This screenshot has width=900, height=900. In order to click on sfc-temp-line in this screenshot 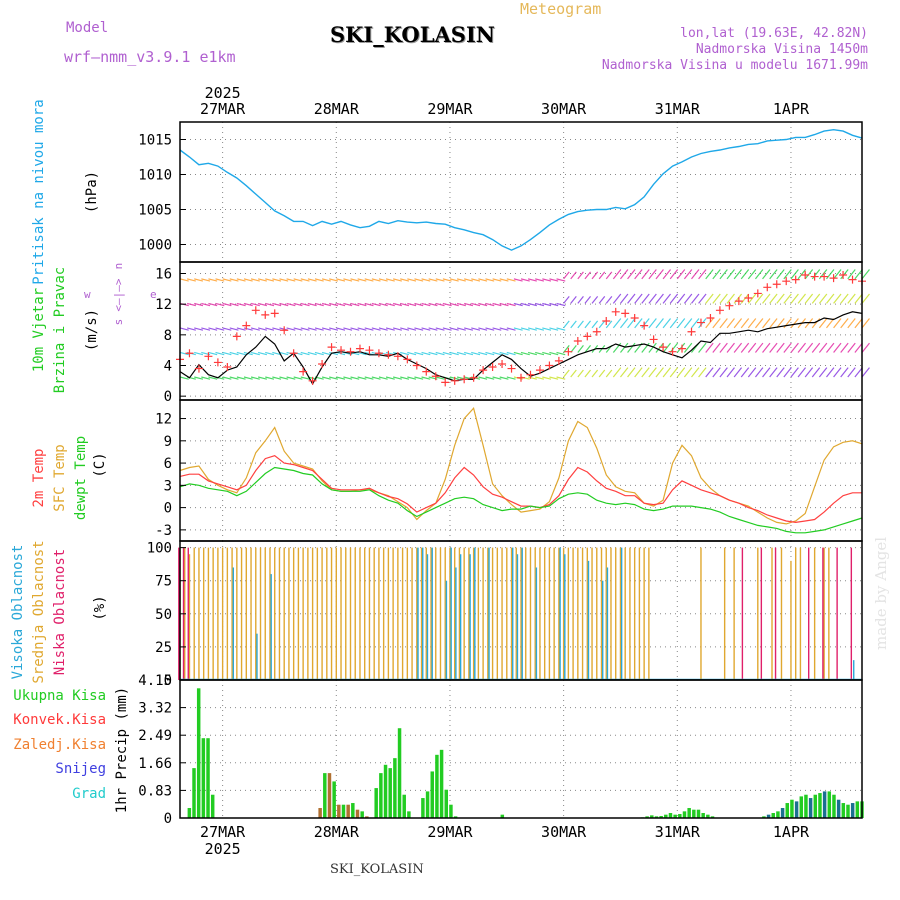, I will do `click(521, 465)`.